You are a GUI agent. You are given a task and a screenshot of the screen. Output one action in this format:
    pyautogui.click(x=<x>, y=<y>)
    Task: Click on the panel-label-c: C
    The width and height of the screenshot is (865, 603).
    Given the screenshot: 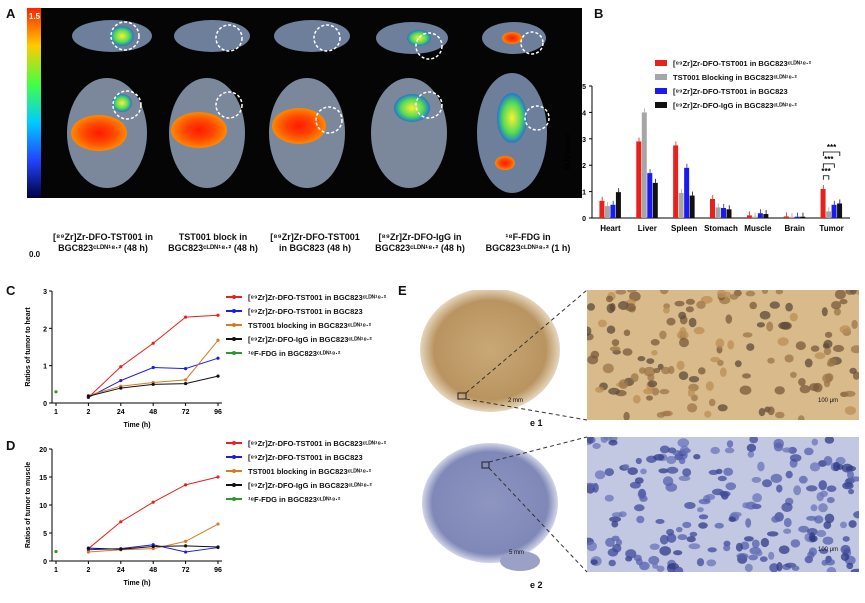 What is the action you would take?
    pyautogui.click(x=11, y=290)
    